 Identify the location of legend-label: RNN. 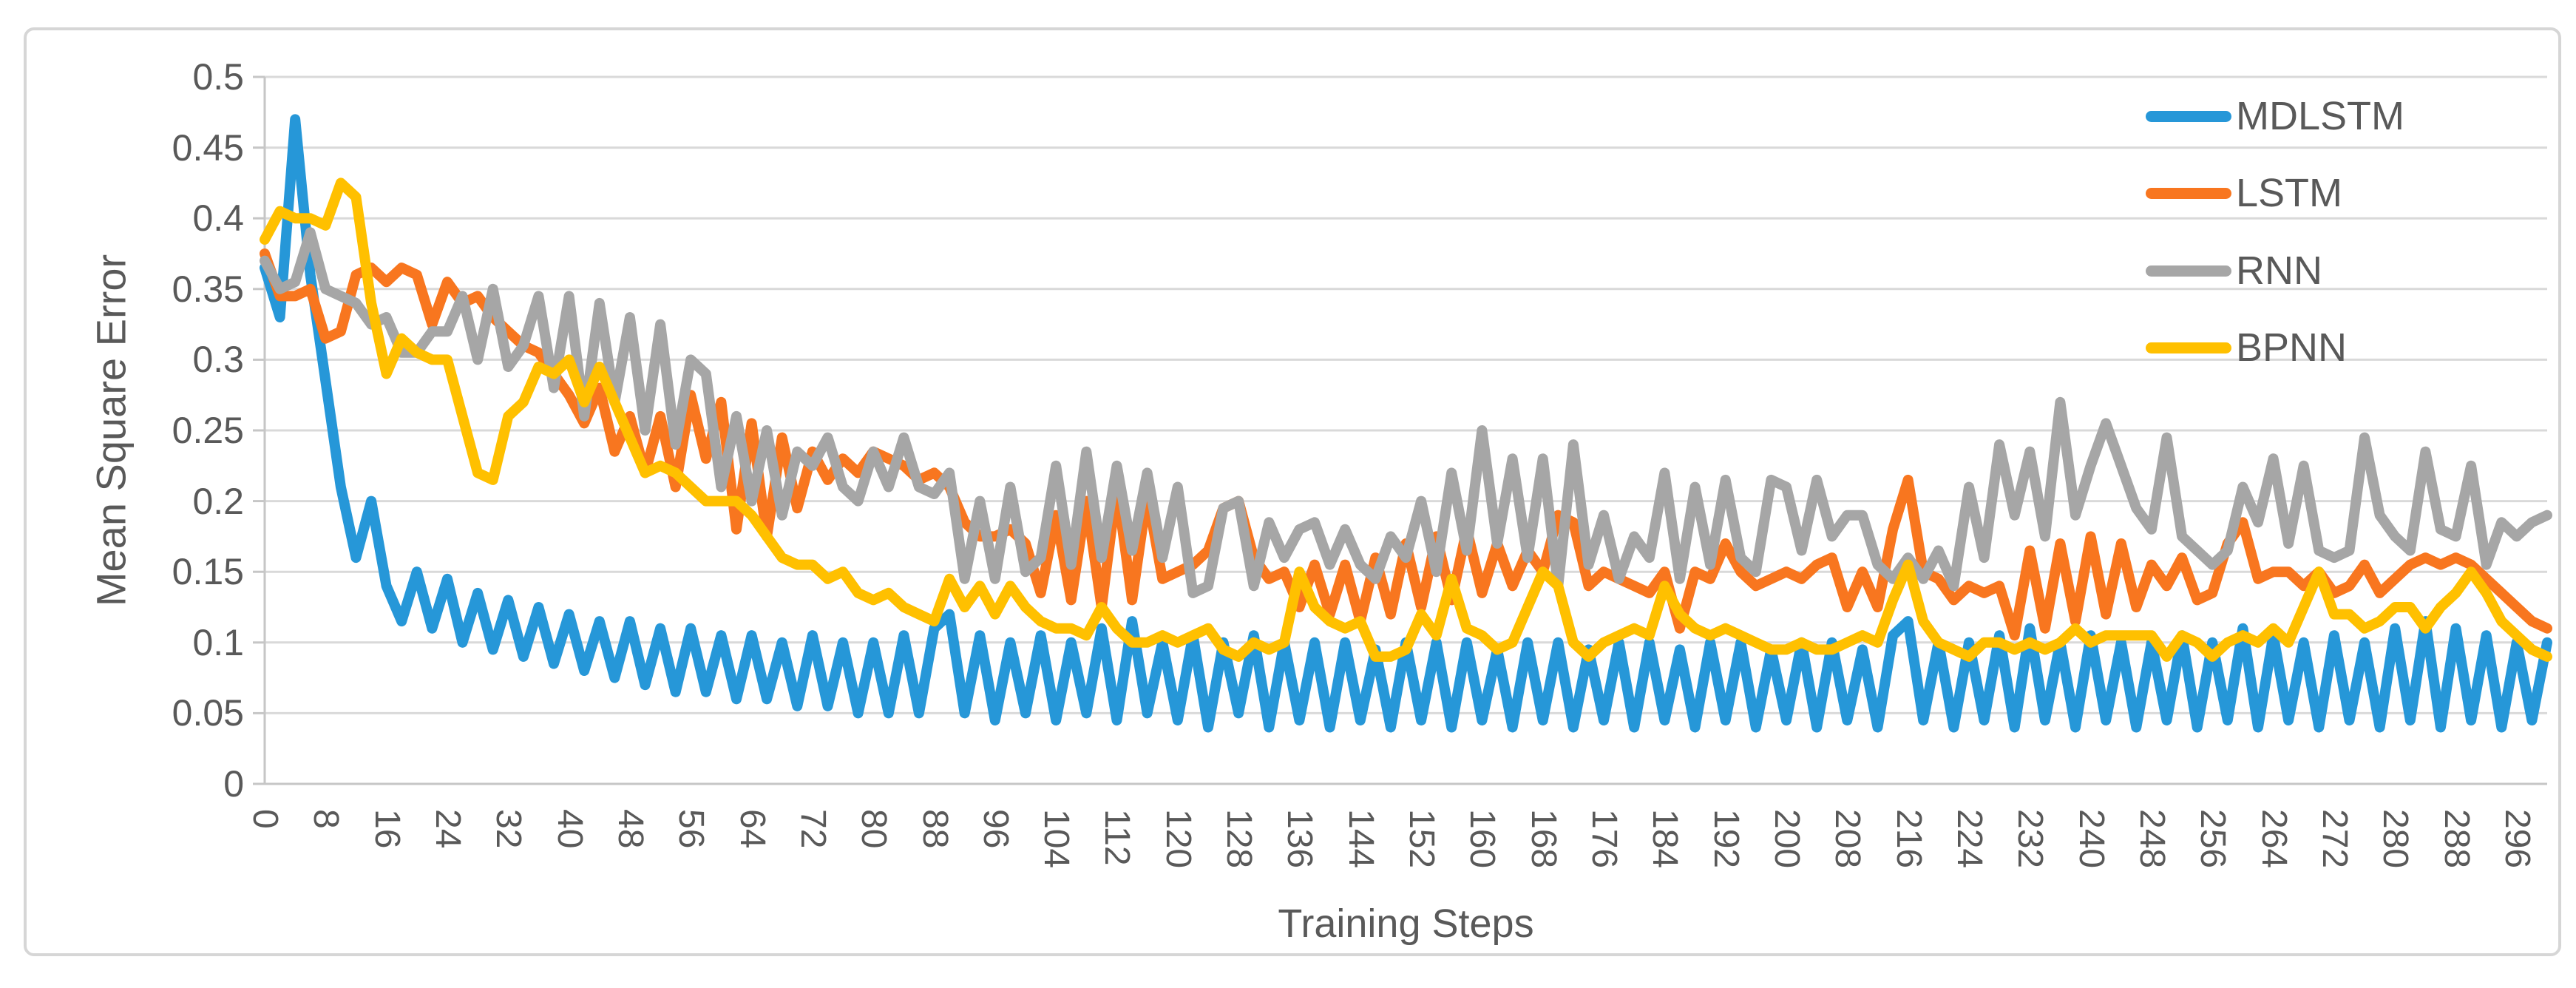
(2279, 270).